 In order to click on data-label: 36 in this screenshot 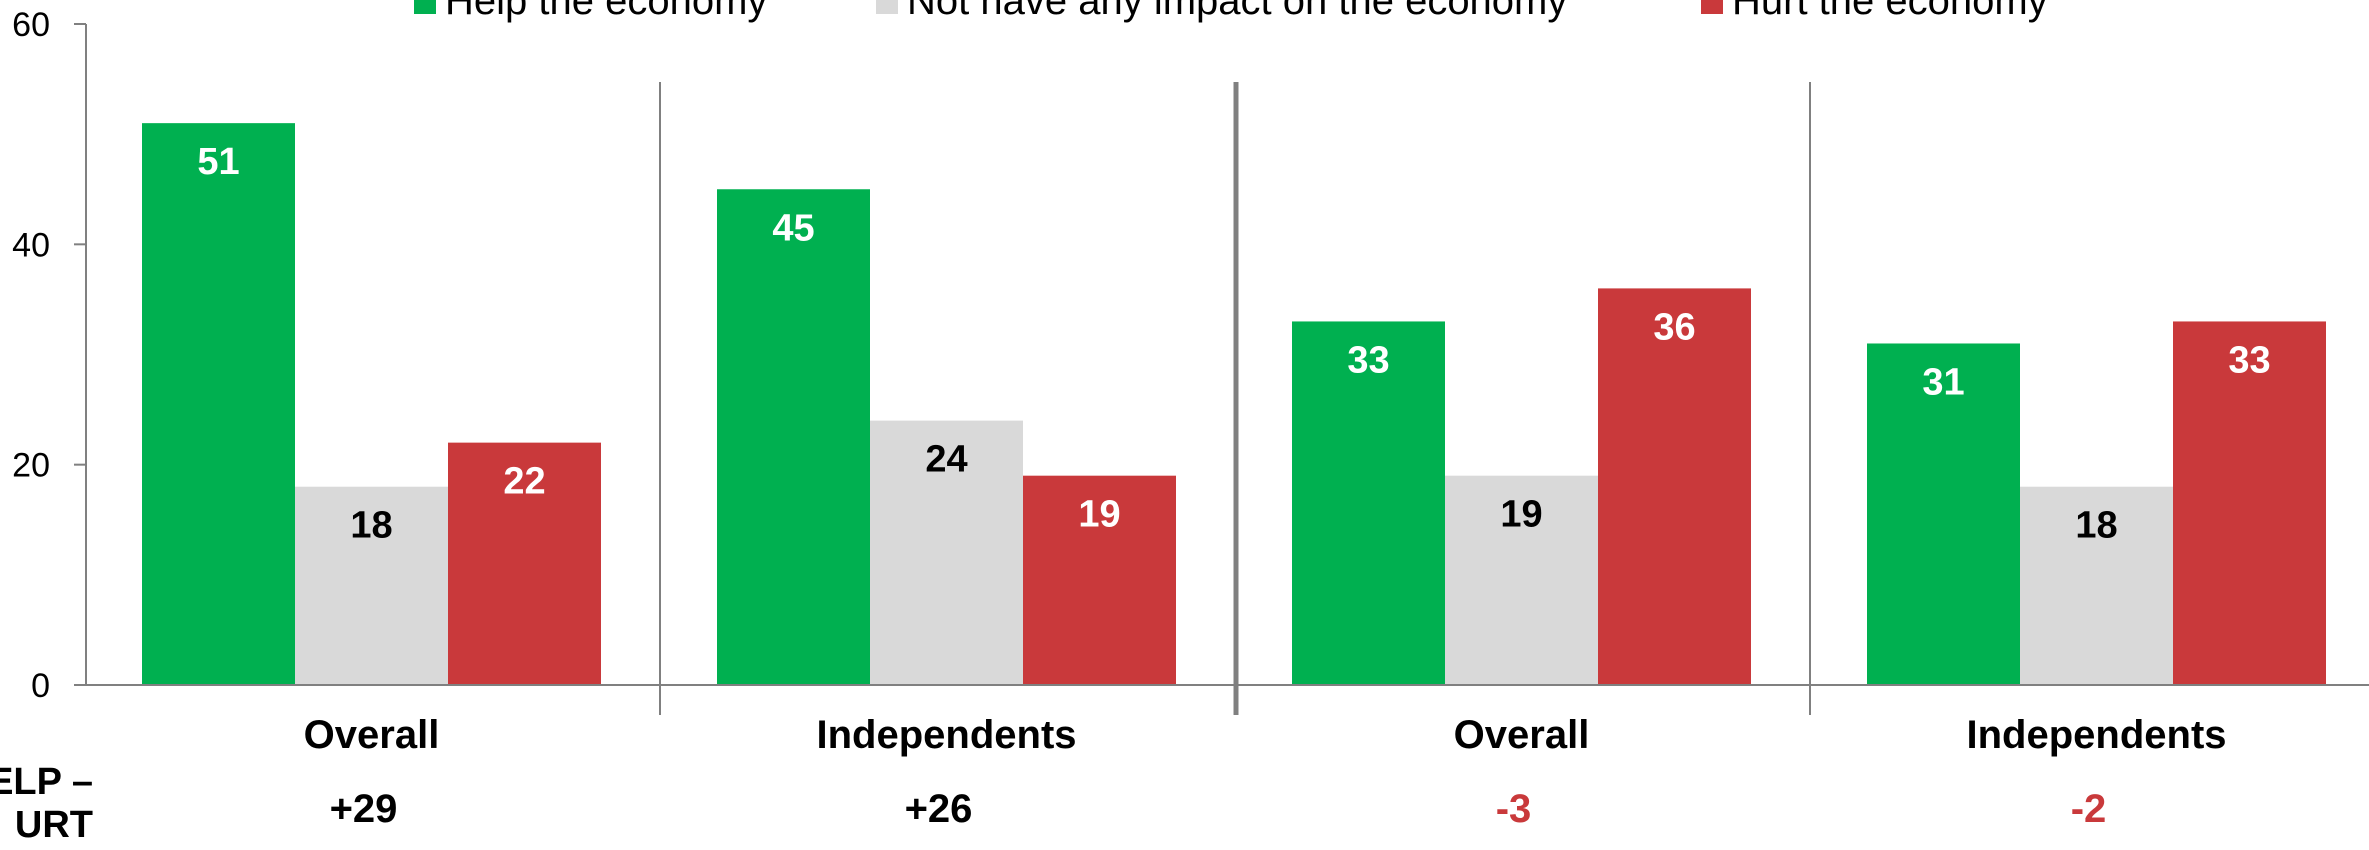, I will do `click(1674, 327)`.